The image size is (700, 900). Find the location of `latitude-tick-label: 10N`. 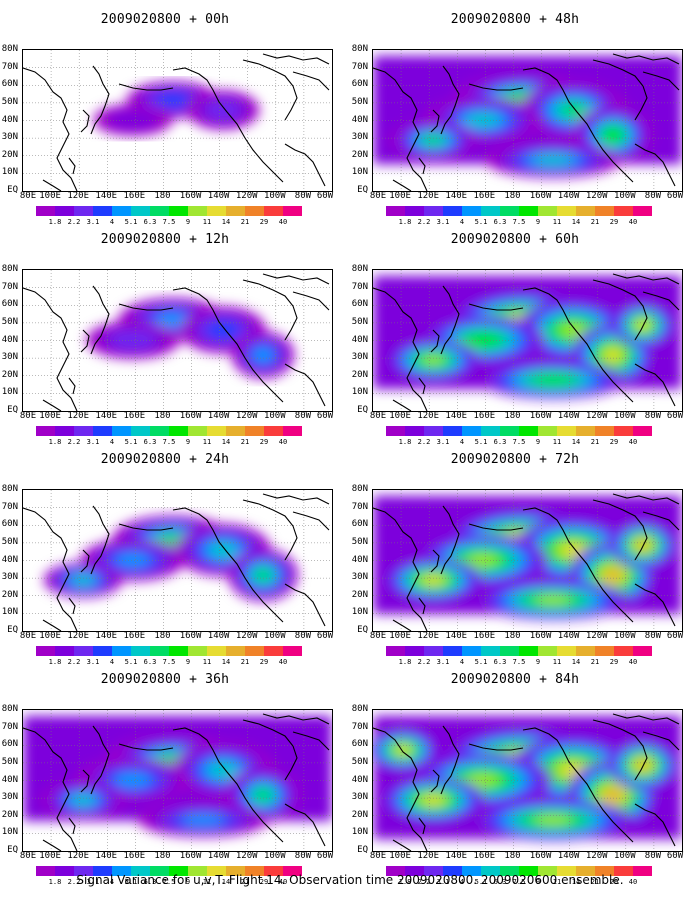

latitude-tick-label: 10N is located at coordinates (359, 612).